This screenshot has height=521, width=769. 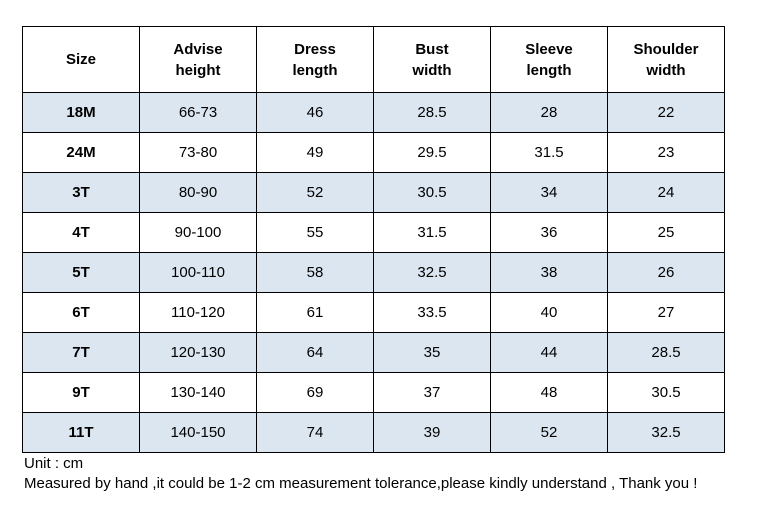 I want to click on cell-shoulder-width: 30.5, so click(x=666, y=392).